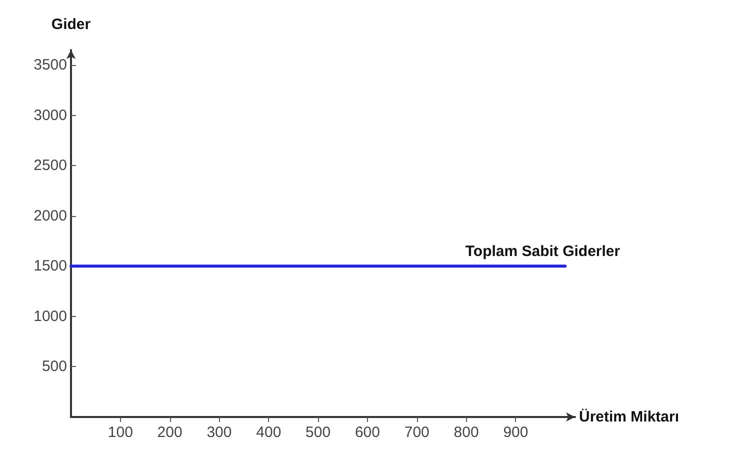 The height and width of the screenshot is (456, 729). Describe the element at coordinates (466, 432) in the screenshot. I see `x-tick-label: 800` at that location.